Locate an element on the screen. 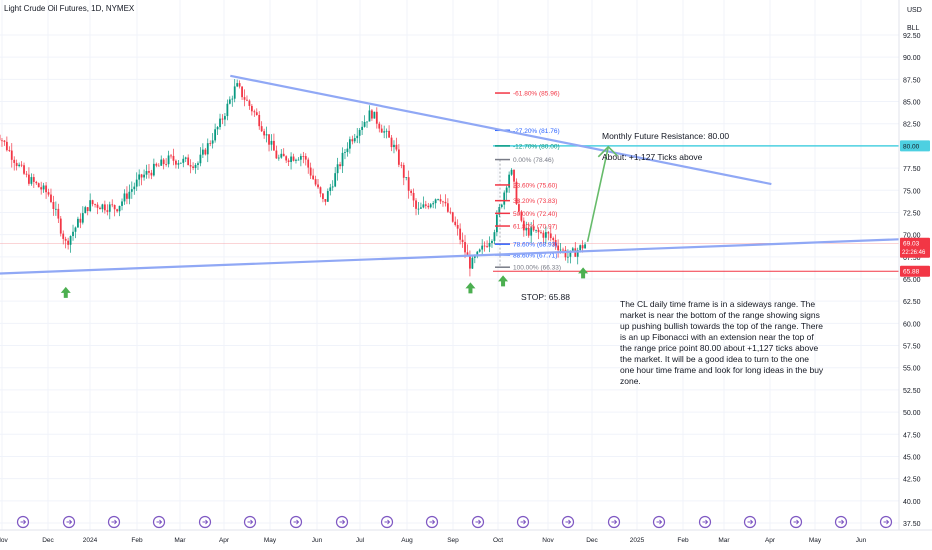  resistance-annotation: Monthly Future Resistance: 80.00 is located at coordinates (666, 136).